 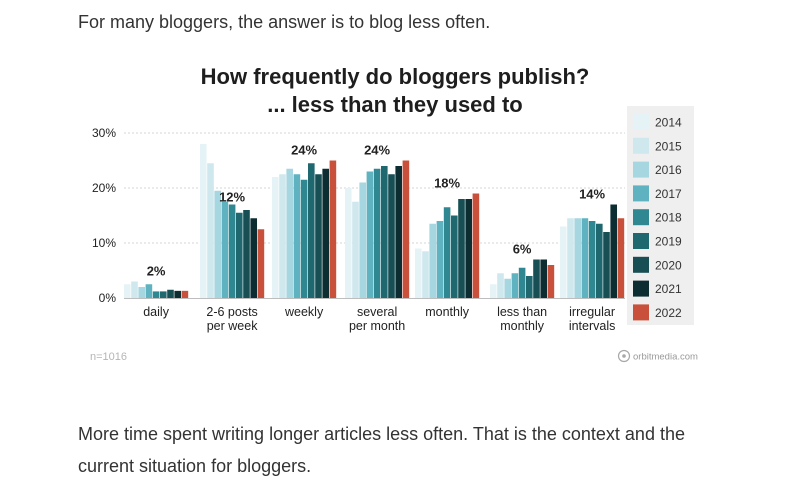 I want to click on legend-swatch-2021, so click(x=641, y=288).